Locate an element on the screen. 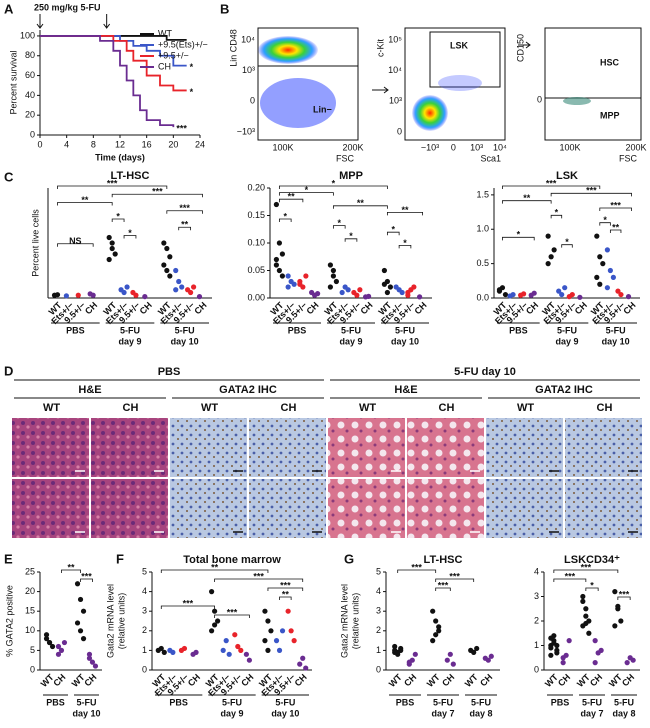 Image resolution: width=650 pixels, height=728 pixels. y-axis-label: (relative units) is located at coordinates (121, 621).